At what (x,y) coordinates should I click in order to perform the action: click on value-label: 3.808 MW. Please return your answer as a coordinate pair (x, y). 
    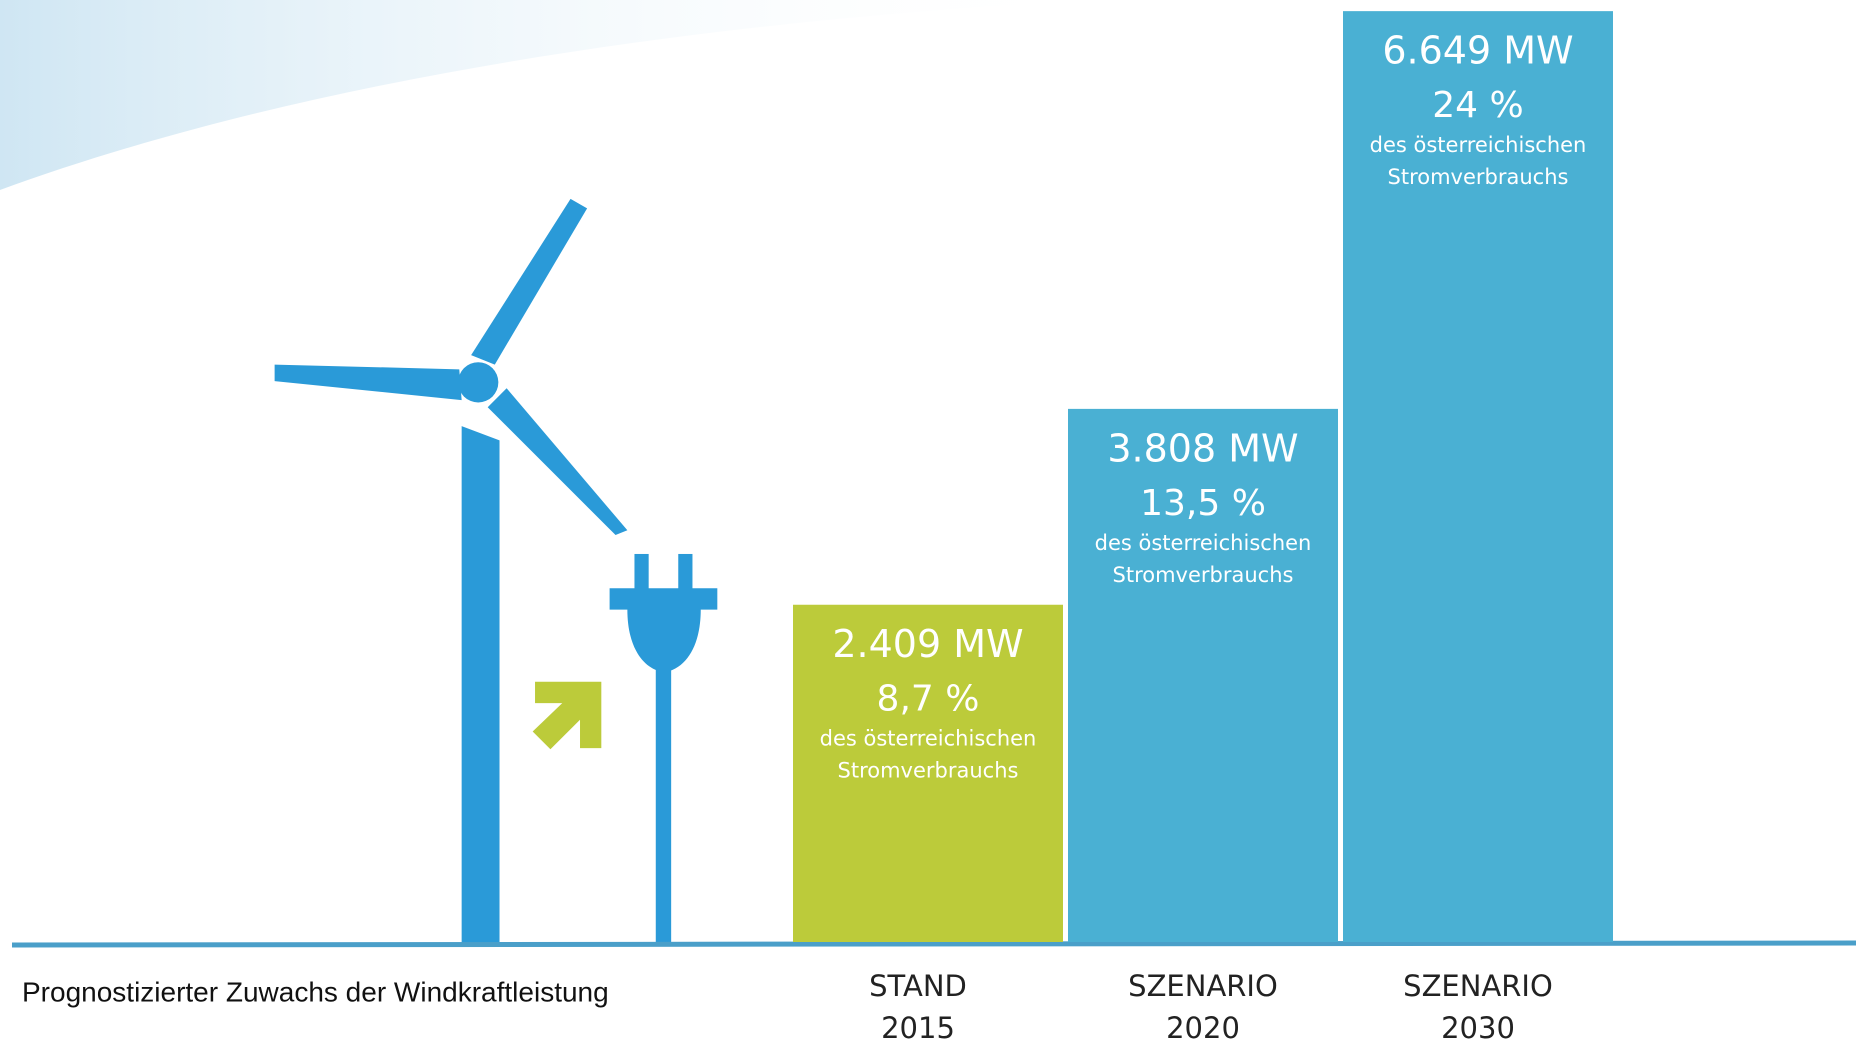
    Looking at the image, I should click on (1202, 448).